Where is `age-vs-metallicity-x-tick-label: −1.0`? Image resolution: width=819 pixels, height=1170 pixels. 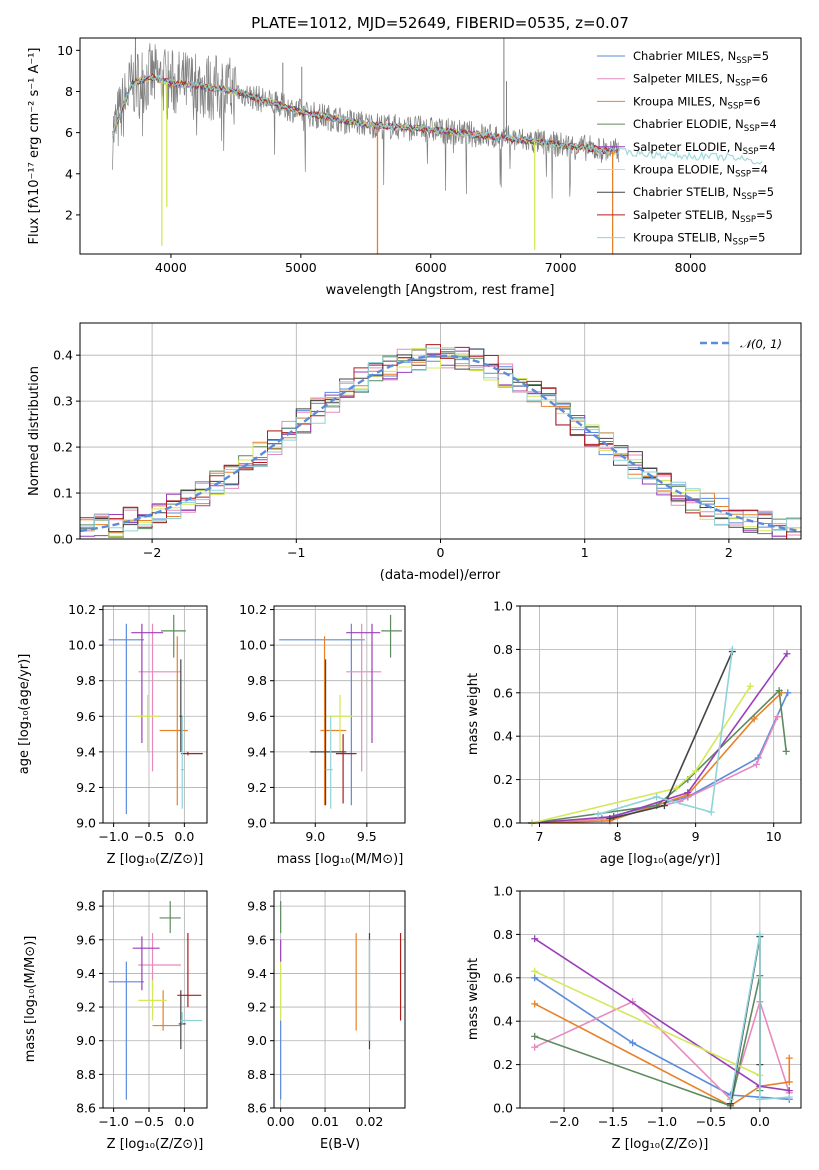 age-vs-metallicity-x-tick-label: −1.0 is located at coordinates (113, 836).